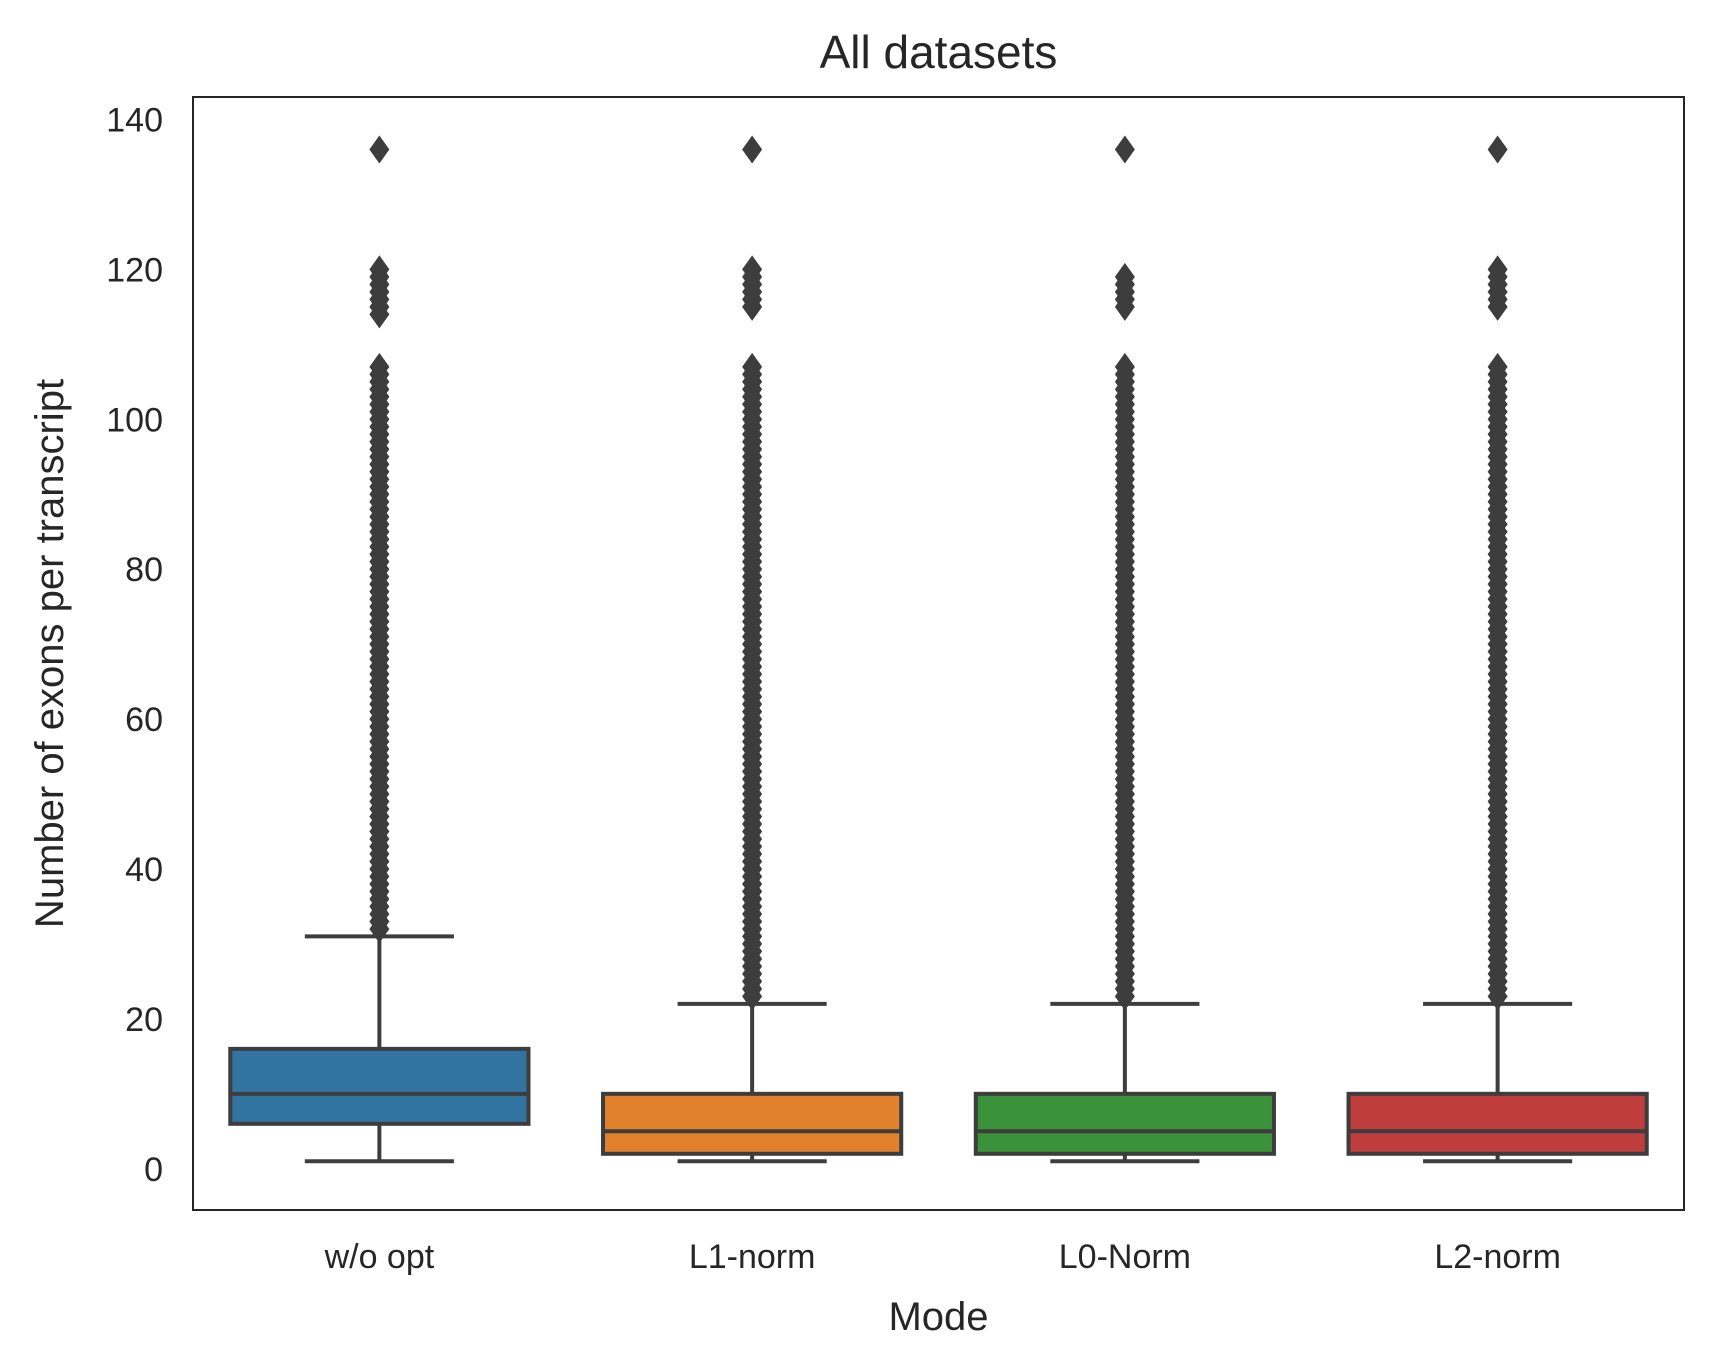 The image size is (1709, 1366). I want to click on y-tick-label: 40, so click(144, 870).